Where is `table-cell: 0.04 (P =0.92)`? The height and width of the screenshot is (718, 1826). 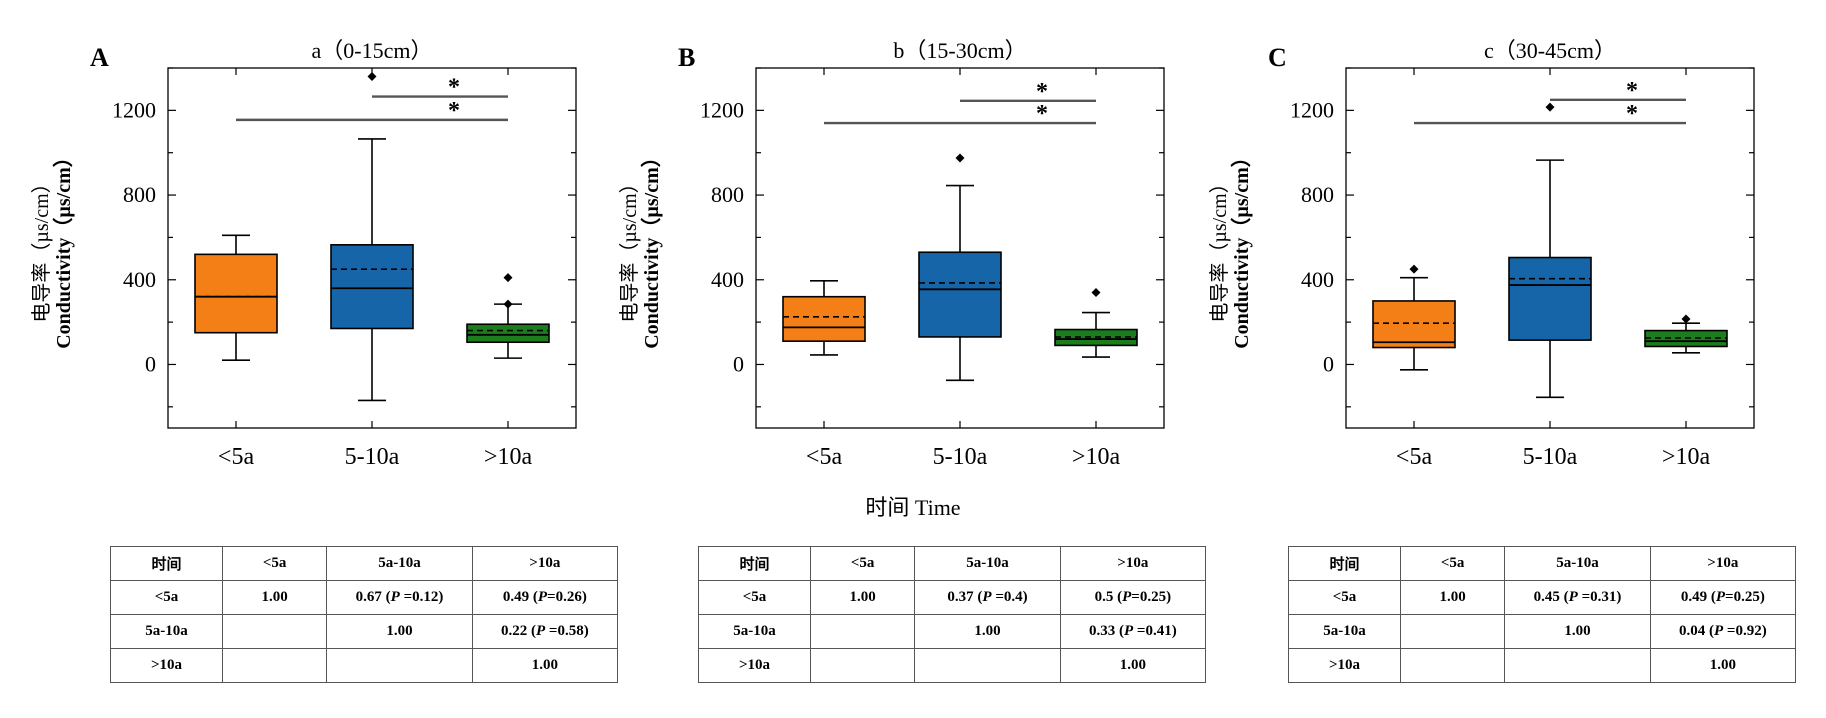
table-cell: 0.04 (P =0.92) is located at coordinates (1723, 631).